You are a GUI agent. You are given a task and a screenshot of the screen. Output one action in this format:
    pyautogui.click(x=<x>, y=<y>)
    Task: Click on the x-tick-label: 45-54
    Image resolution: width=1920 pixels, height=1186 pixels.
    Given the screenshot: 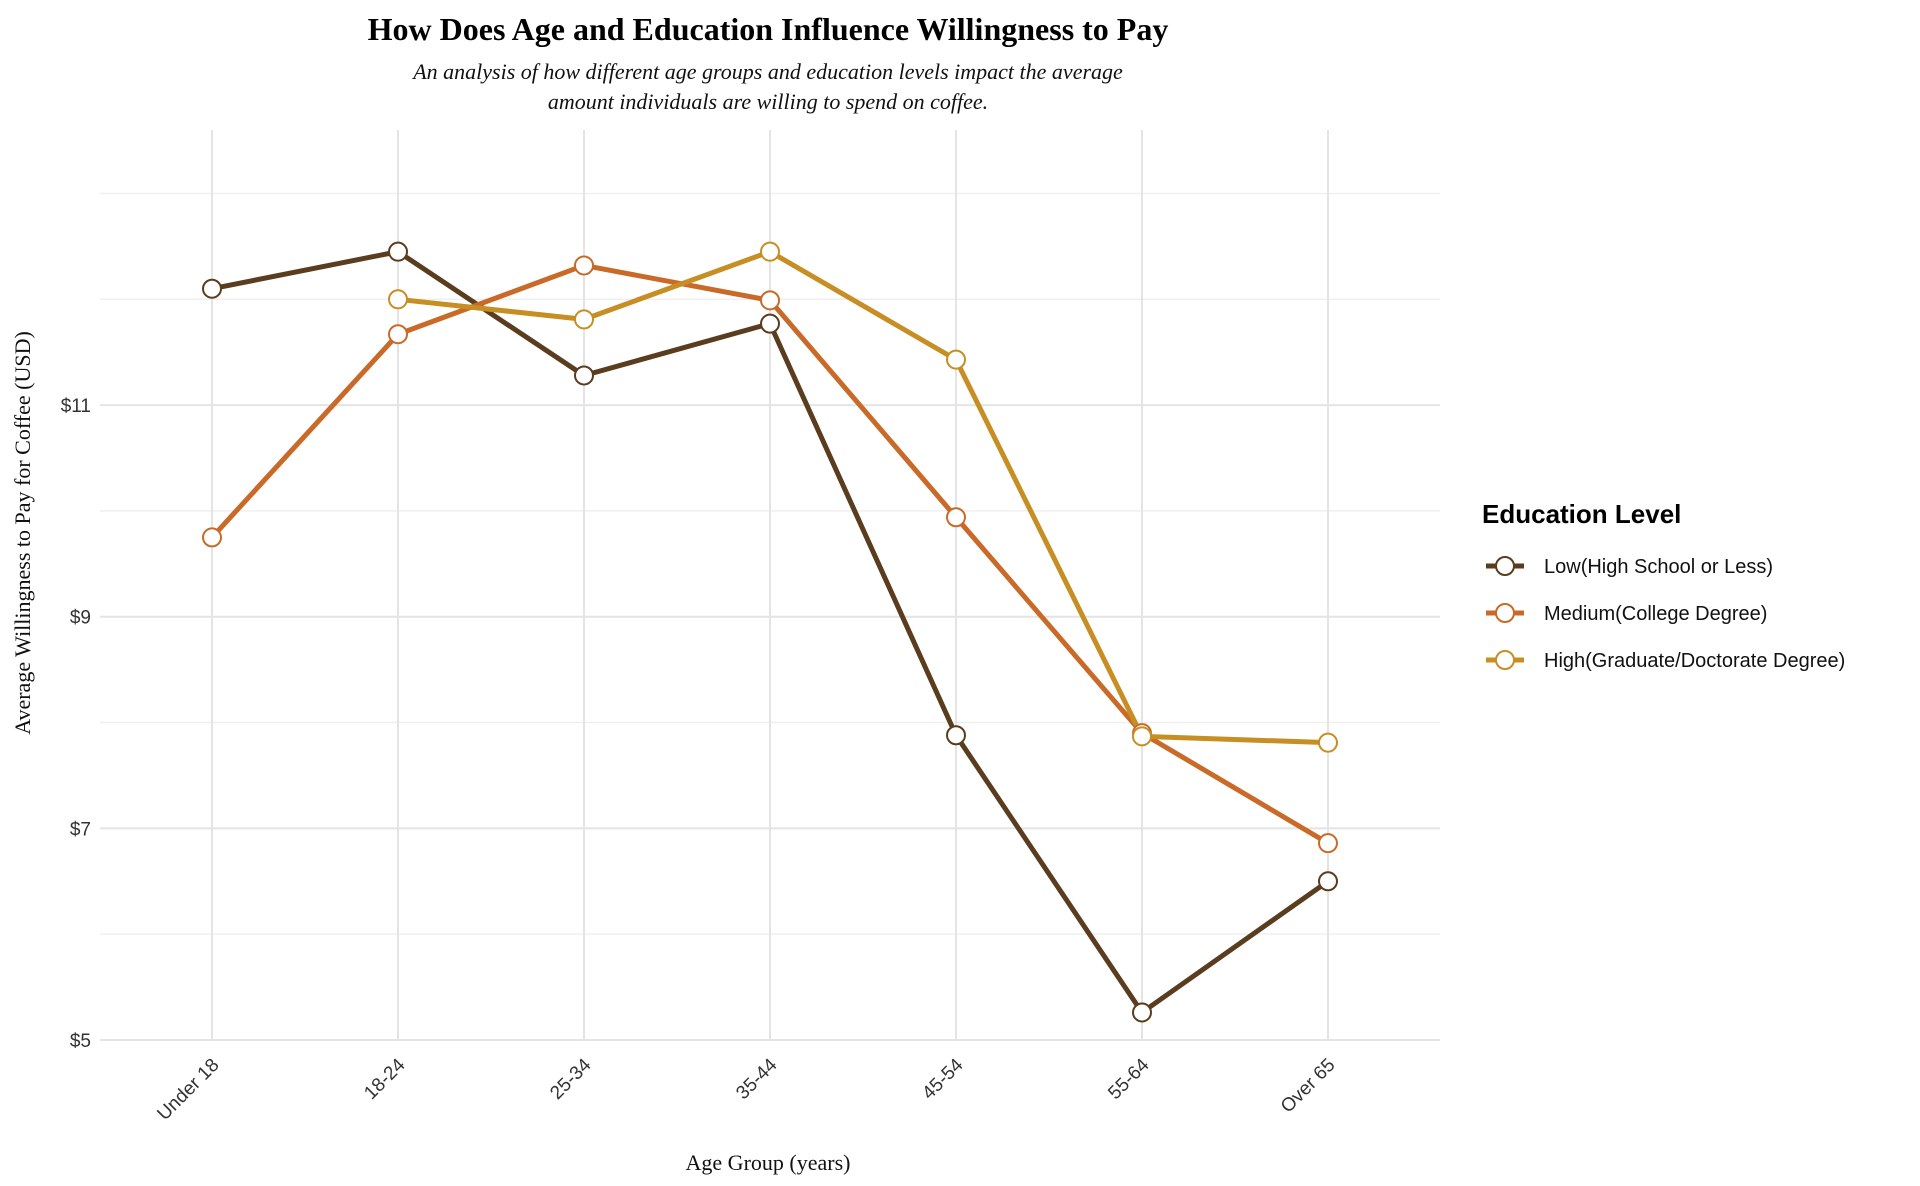 What is the action you would take?
    pyautogui.click(x=943, y=1079)
    